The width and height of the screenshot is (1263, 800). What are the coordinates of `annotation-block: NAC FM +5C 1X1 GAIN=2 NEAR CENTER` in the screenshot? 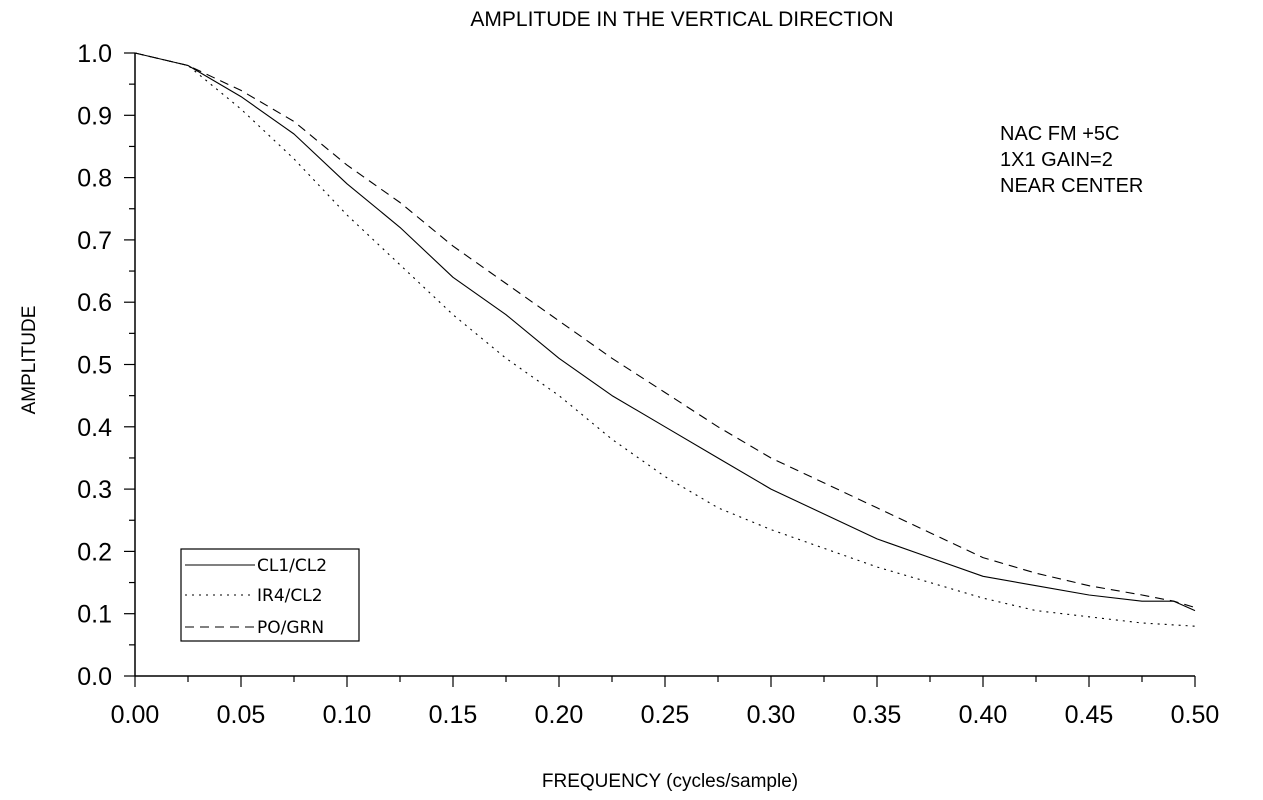 It's located at (1071, 160).